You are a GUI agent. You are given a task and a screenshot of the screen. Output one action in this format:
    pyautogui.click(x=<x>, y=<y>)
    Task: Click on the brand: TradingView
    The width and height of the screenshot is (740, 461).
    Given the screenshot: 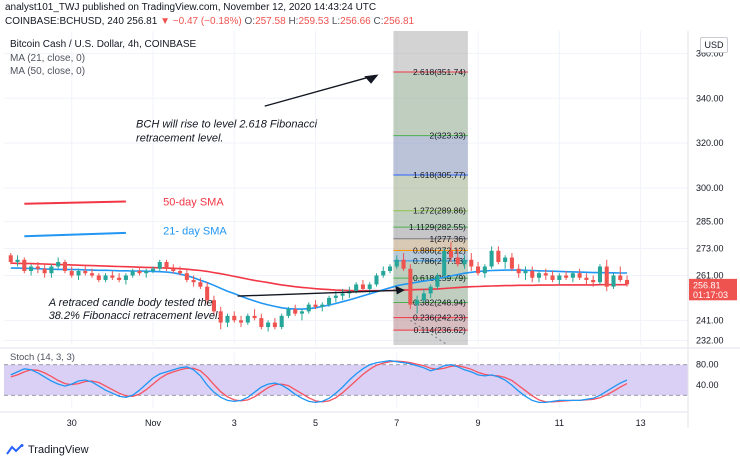 What is the action you would take?
    pyautogui.click(x=47, y=450)
    